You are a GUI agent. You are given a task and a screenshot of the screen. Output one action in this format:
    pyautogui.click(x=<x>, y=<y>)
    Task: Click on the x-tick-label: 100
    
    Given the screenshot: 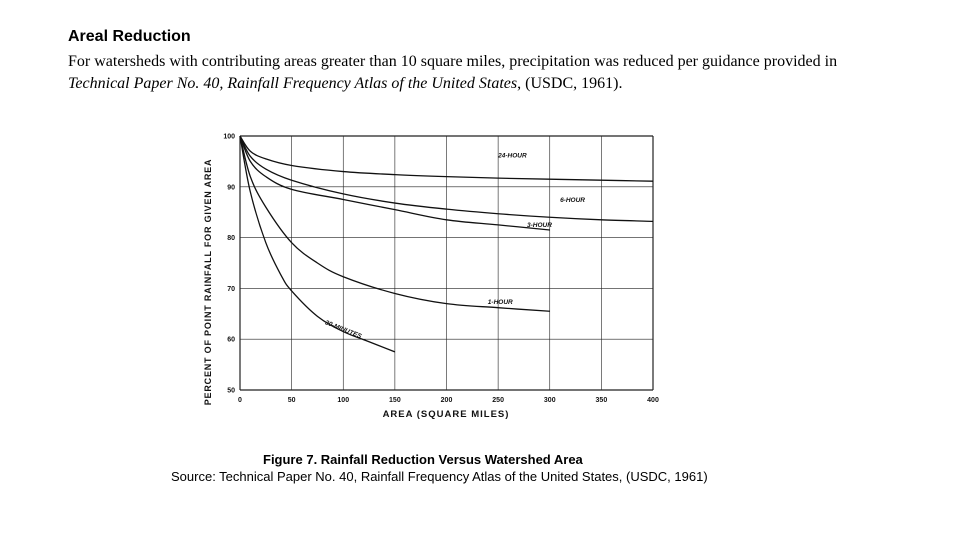 What is the action you would take?
    pyautogui.click(x=343, y=400)
    